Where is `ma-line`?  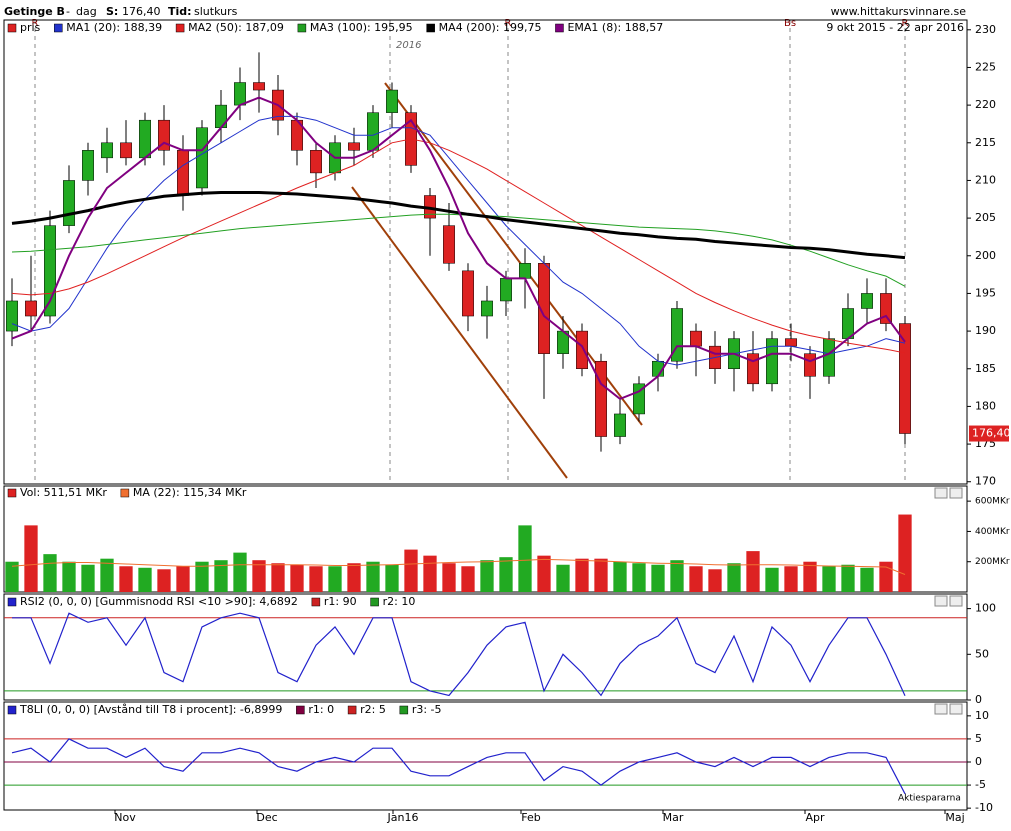
ma-line is located at coordinates (458, 250).